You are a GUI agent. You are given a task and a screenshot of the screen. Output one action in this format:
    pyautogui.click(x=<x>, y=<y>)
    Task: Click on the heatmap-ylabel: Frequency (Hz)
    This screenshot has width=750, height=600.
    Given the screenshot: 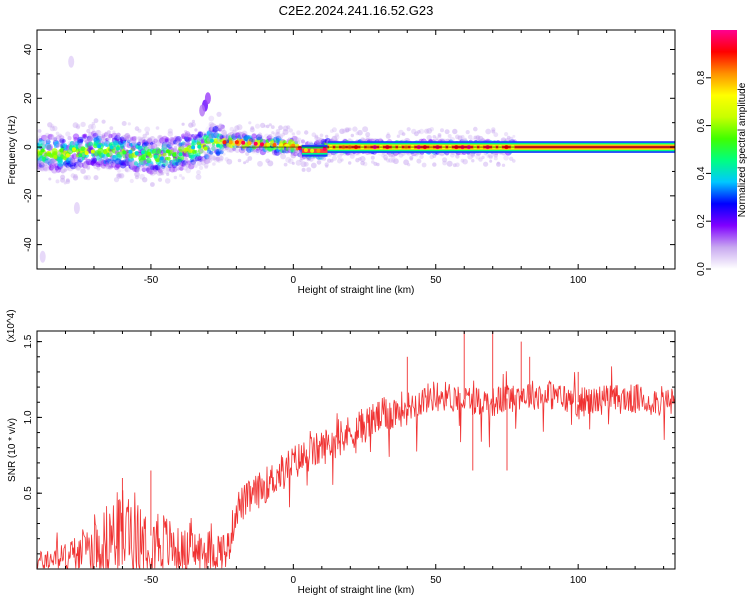 What is the action you would take?
    pyautogui.click(x=12, y=150)
    